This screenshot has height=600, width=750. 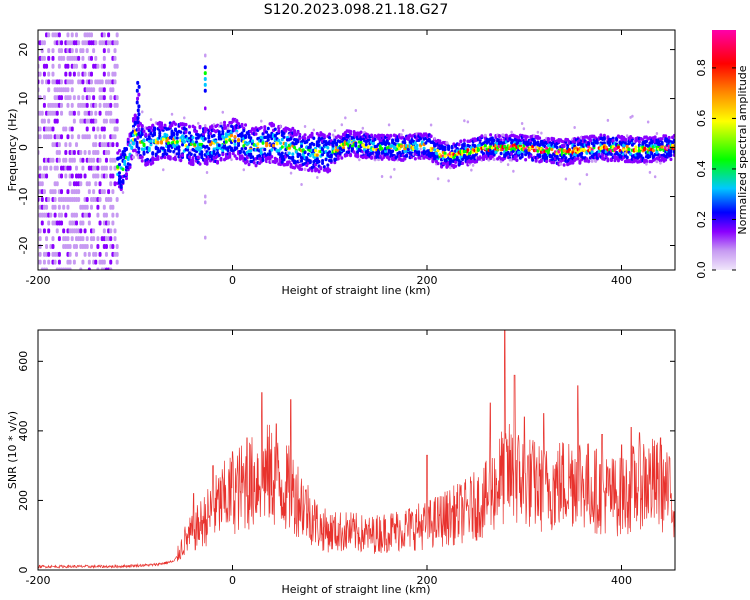 What do you see at coordinates (23, 147) in the screenshot?
I see `spectrogram-ytick-label: 0` at bounding box center [23, 147].